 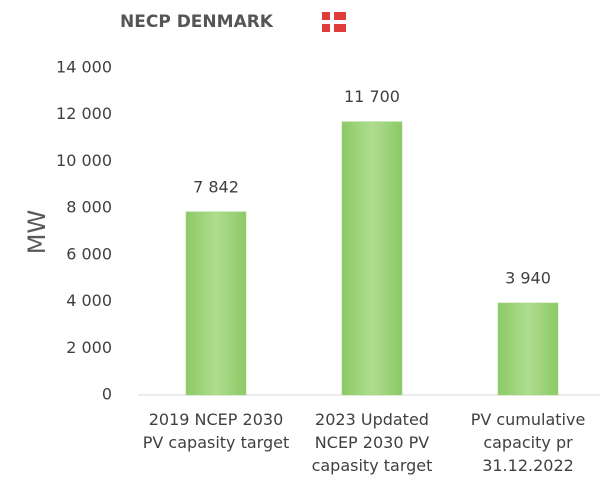 I want to click on y-axis-label: MW, so click(x=37, y=232).